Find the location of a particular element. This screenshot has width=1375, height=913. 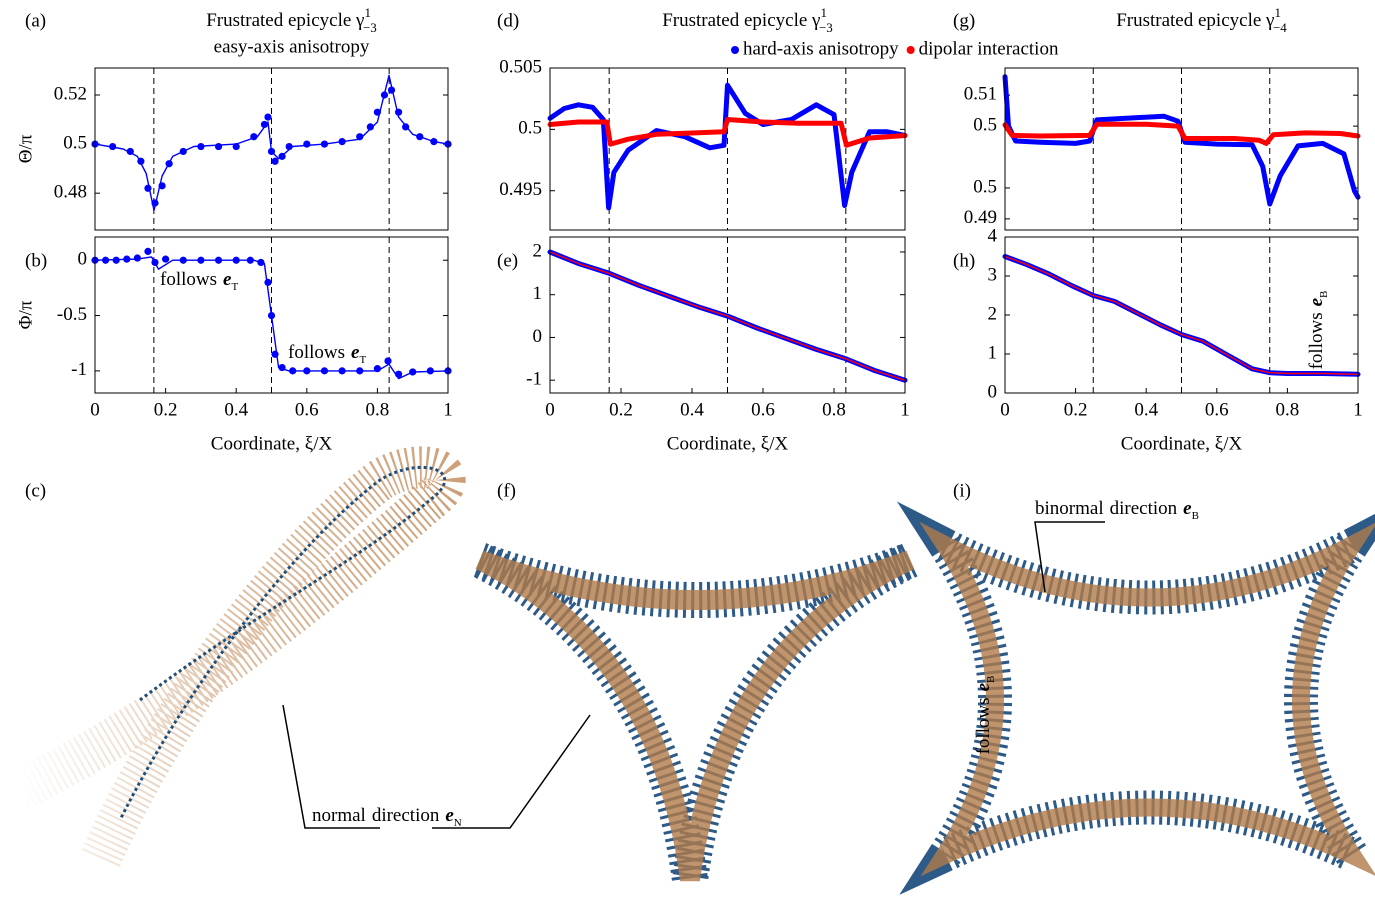

panel-label: (e) is located at coordinates (507, 260).